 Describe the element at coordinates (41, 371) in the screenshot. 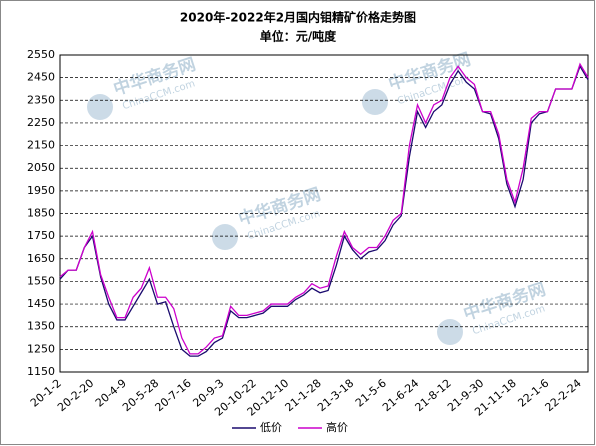

I see `y-tick-label: 1150` at that location.